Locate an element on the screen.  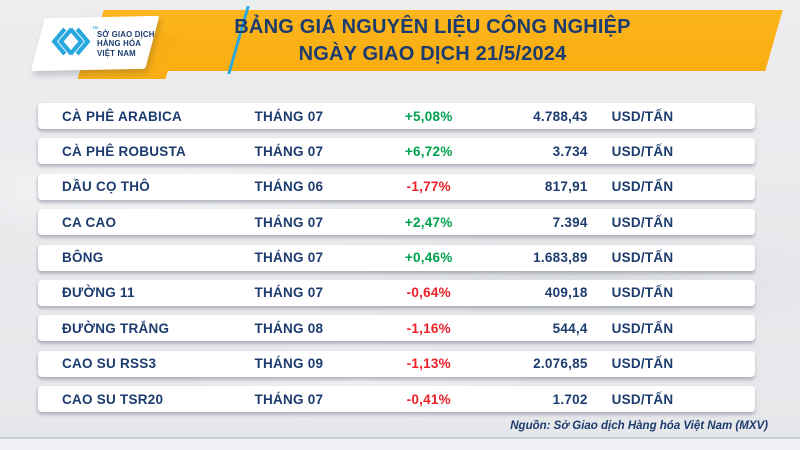
percent-change: -0,41% is located at coordinates (428, 399).